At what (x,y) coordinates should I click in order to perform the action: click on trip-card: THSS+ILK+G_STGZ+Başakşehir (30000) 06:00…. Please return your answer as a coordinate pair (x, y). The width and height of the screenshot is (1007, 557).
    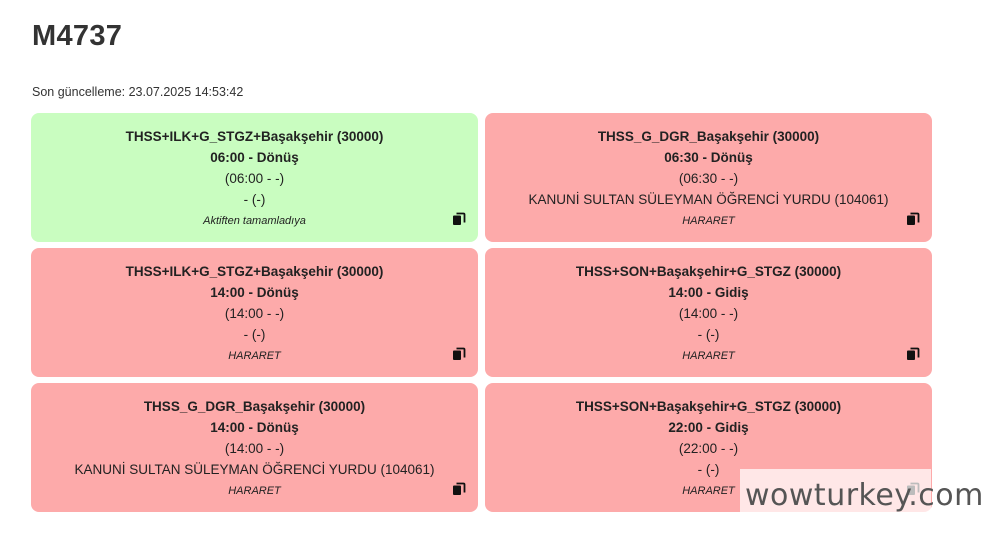
    Looking at the image, I should click on (254, 177).